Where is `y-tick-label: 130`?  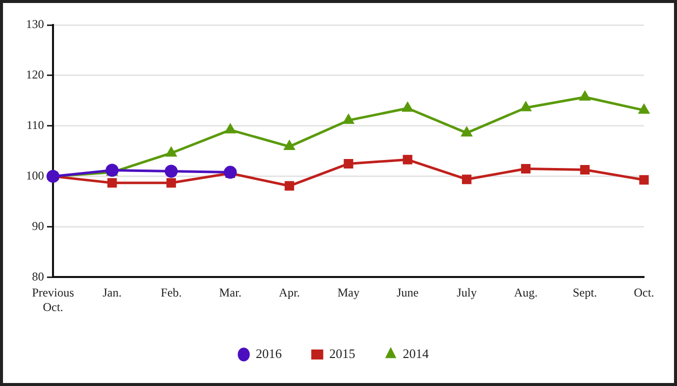 y-tick-label: 130 is located at coordinates (35, 24).